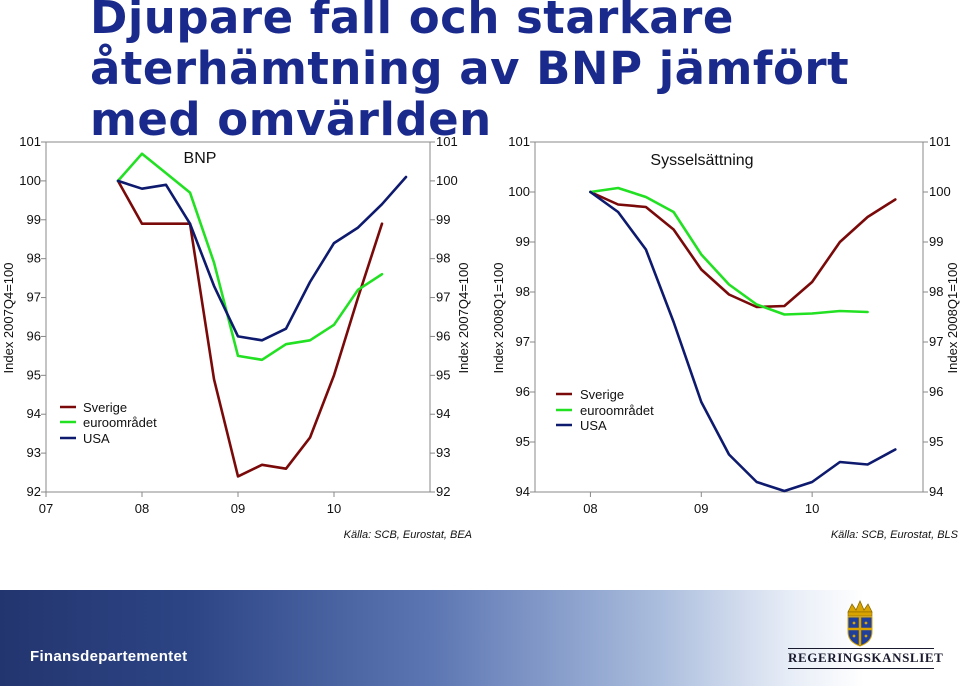  I want to click on gdp-ytick-label-left: 101, so click(30, 141).